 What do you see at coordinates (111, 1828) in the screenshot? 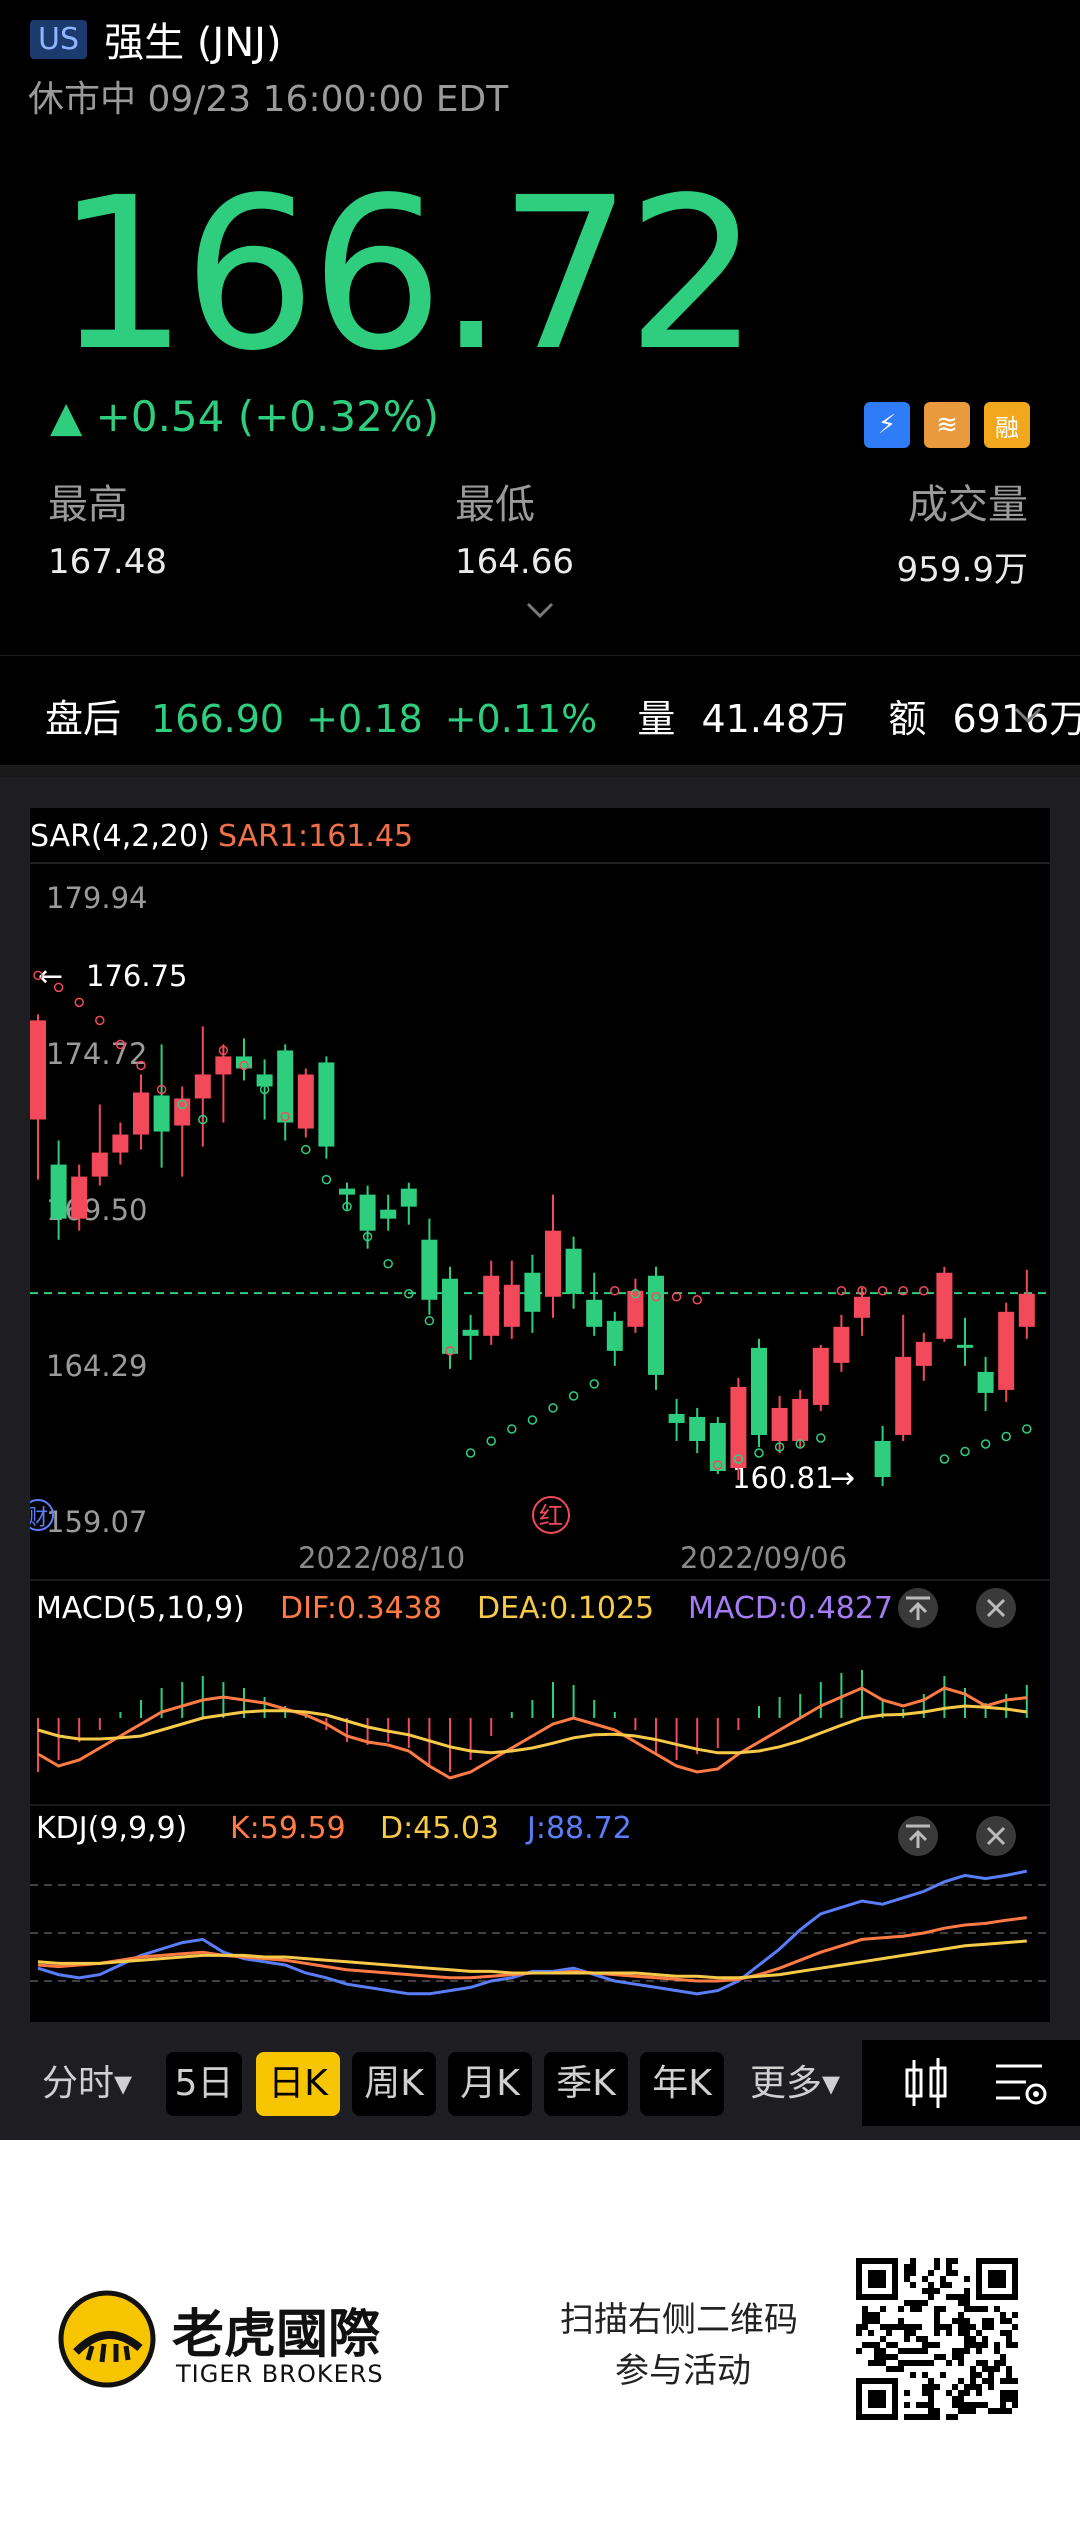
I see `kdj-indicator-label: KDJ(9,9,9)` at bounding box center [111, 1828].